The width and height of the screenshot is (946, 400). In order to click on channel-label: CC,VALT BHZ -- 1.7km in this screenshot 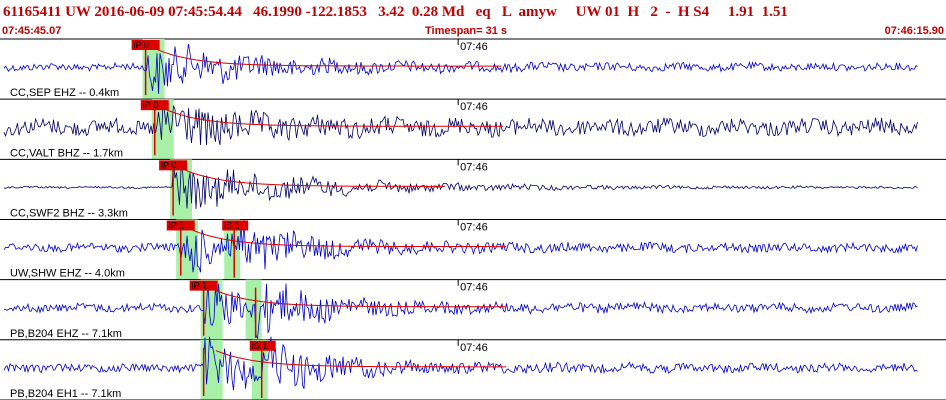, I will do `click(66, 153)`.